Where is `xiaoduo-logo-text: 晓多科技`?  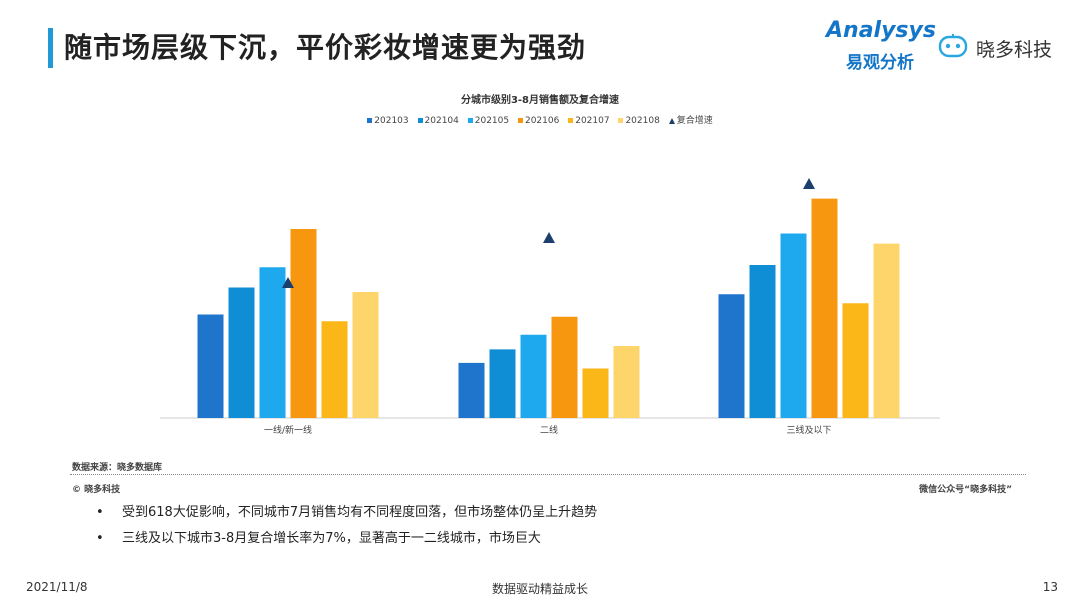 xiaoduo-logo-text: 晓多科技 is located at coordinates (1014, 50).